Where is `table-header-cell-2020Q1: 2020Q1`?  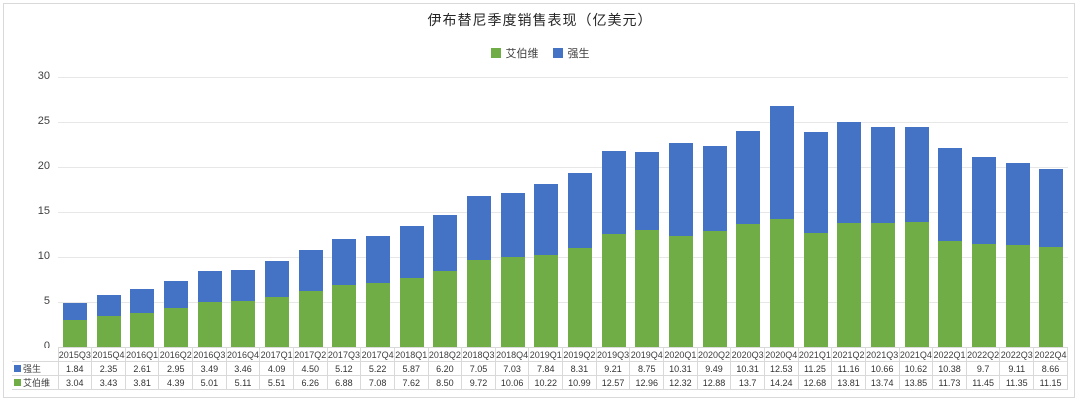 table-header-cell-2020Q1: 2020Q1 is located at coordinates (680, 354).